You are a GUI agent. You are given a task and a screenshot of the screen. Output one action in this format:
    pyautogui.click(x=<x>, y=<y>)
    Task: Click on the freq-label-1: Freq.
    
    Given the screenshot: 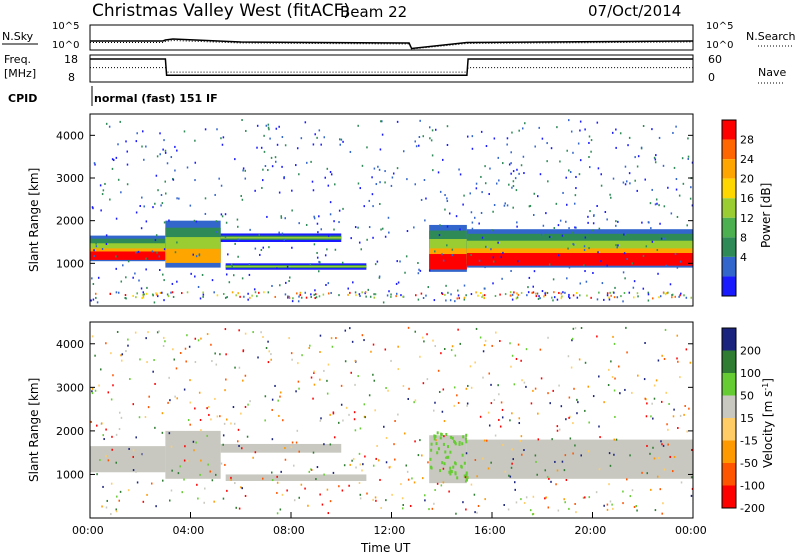 What is the action you would take?
    pyautogui.click(x=17, y=59)
    